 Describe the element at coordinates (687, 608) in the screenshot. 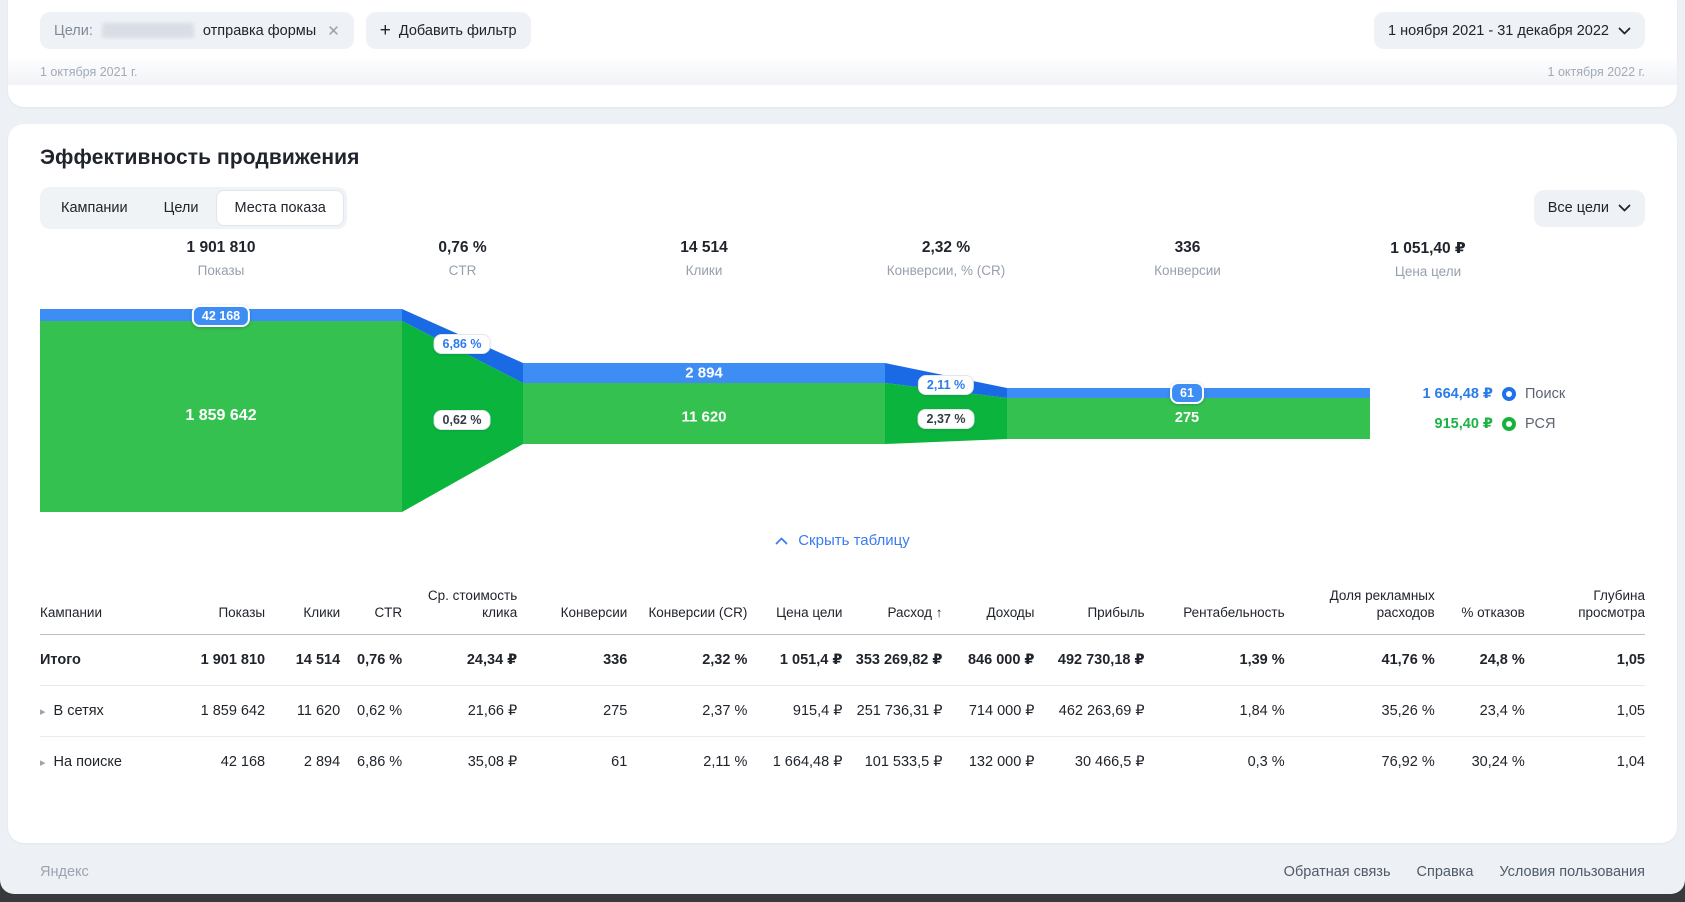

I see `column-header-cr: Конверсии (CR)` at that location.